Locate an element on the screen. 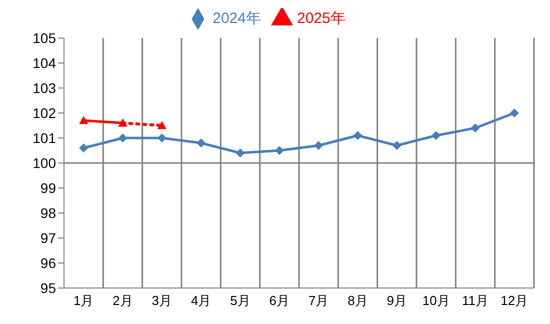 This screenshot has height=324, width=550. x-tick-label: 11月 is located at coordinates (475, 300).